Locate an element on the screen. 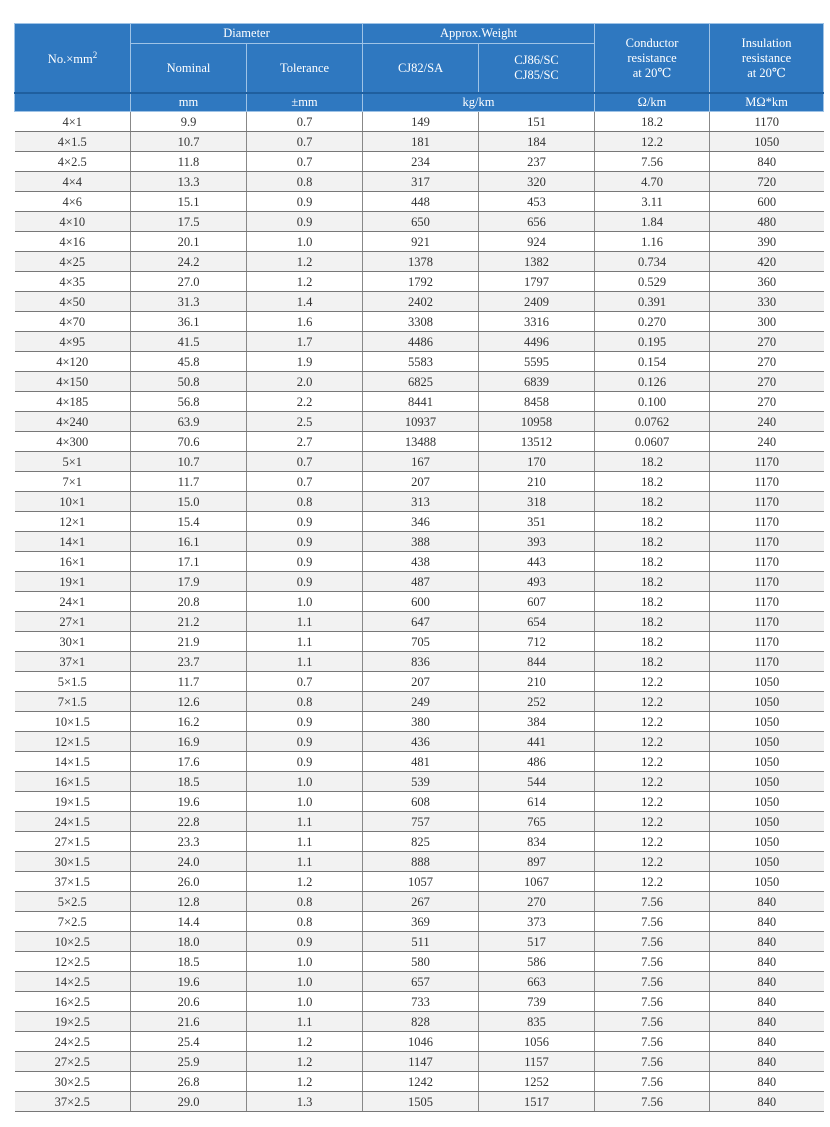  table-row: 14×1.5 17.6 0.9 481 486 12.2 1050 is located at coordinates (419, 761).